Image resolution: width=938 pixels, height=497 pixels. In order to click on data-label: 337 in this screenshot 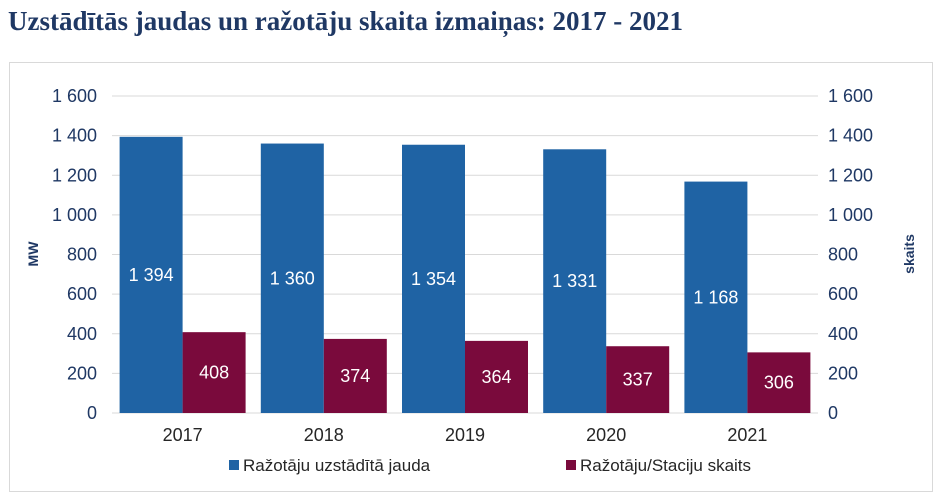, I will do `click(638, 380)`.